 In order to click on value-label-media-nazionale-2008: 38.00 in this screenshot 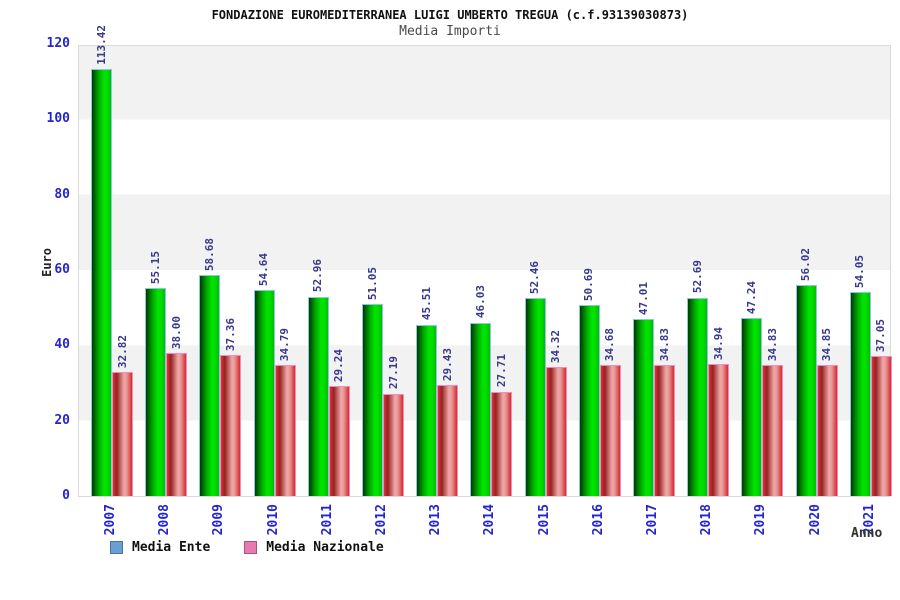, I will do `click(176, 332)`.